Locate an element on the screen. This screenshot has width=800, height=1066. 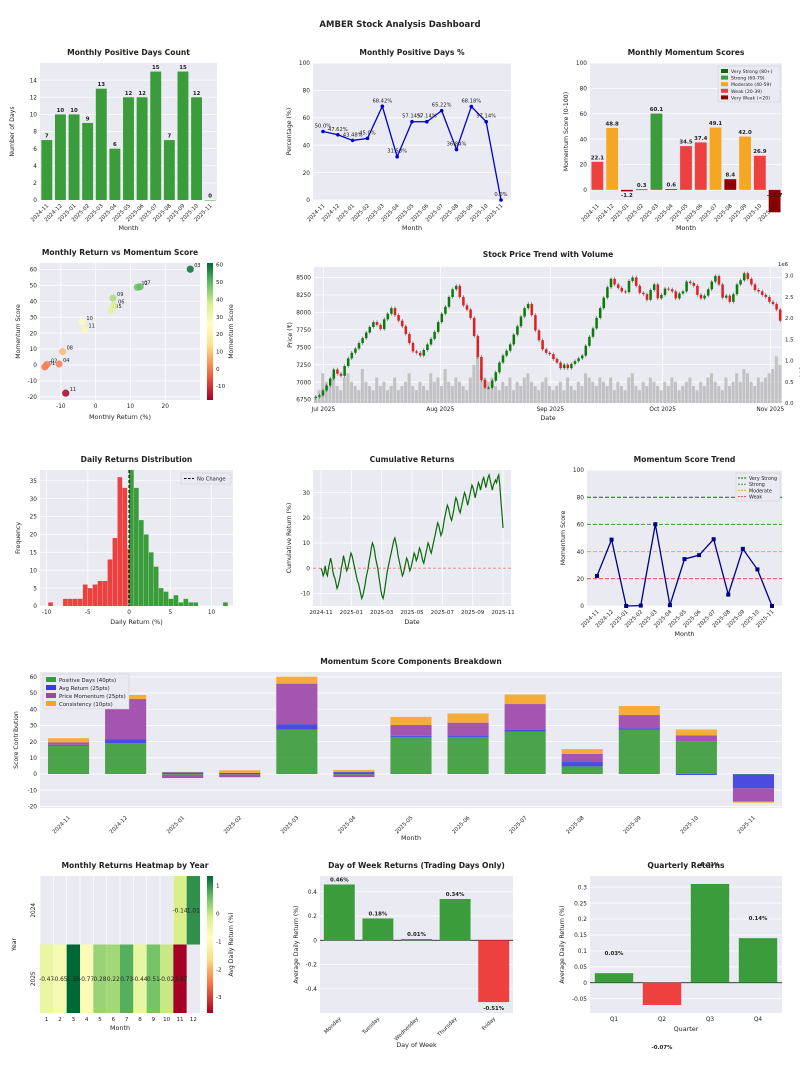
y-tick-label: 20 is located at coordinates (34, 536).